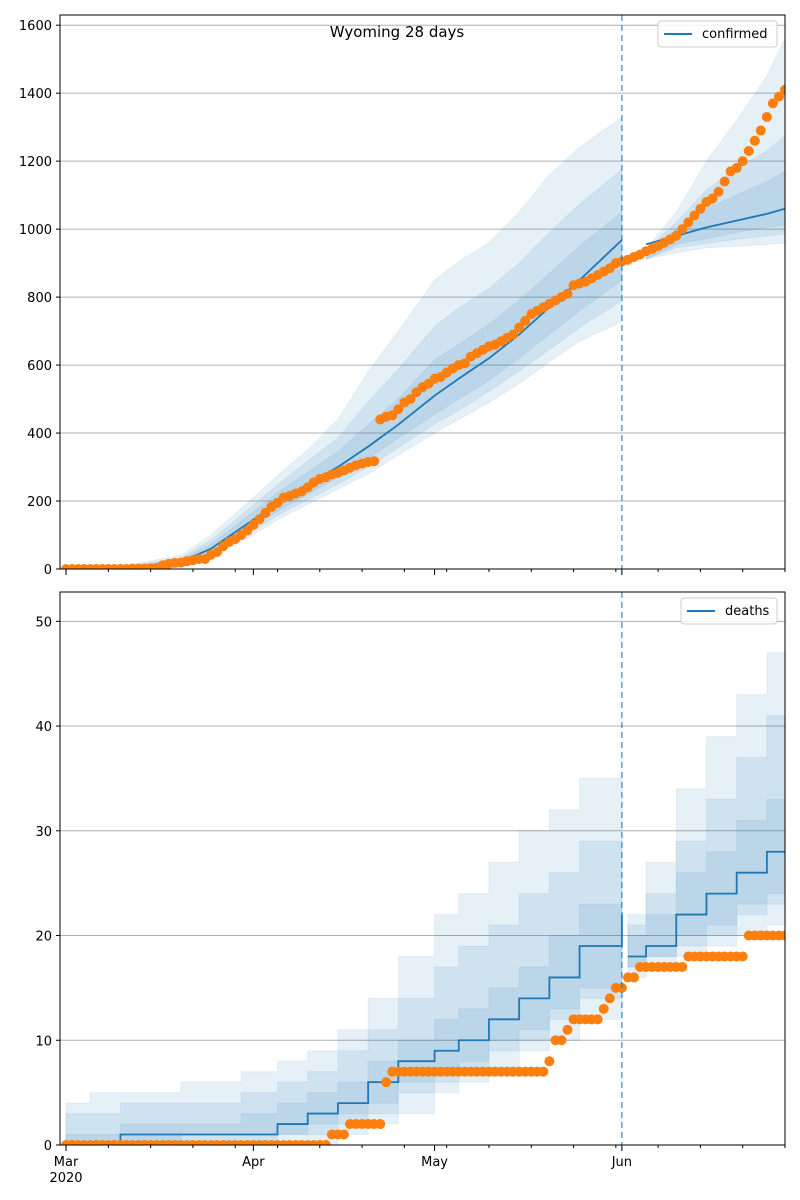  I want to click on confirmed-ytick-label: 1200, so click(35, 162).